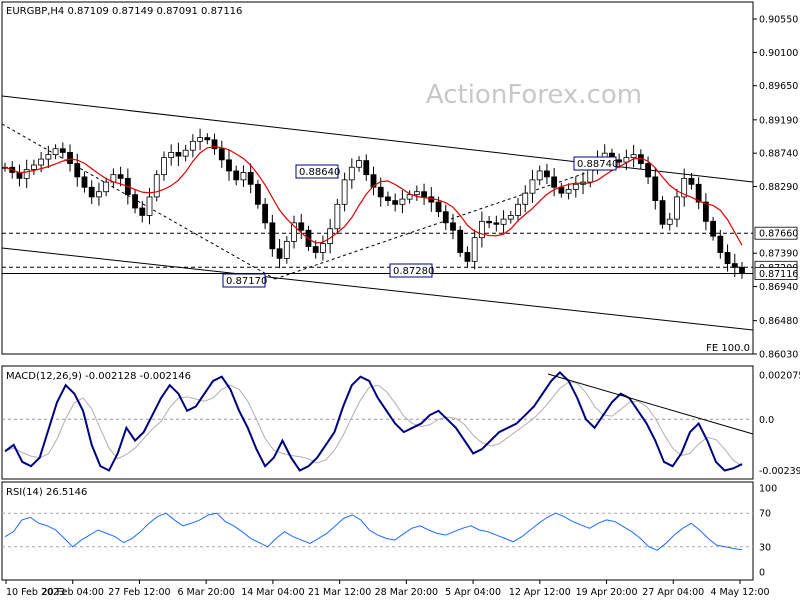 Image resolution: width=800 pixels, height=600 pixels. Describe the element at coordinates (768, 489) in the screenshot. I see `rsi-y-tick: 100` at that location.